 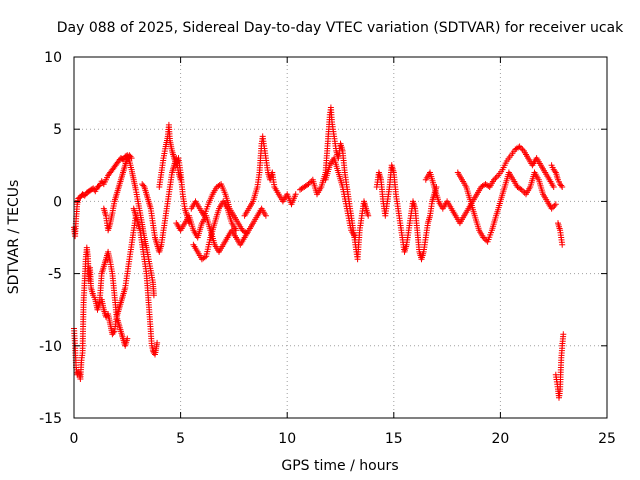 What do you see at coordinates (50, 347) in the screenshot?
I see `y-tick-label: -10` at bounding box center [50, 347].